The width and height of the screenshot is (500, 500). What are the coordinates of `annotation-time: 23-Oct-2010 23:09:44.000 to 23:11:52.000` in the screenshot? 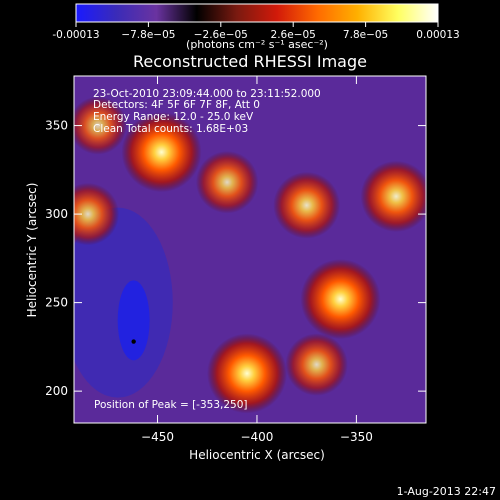 It's located at (207, 94).